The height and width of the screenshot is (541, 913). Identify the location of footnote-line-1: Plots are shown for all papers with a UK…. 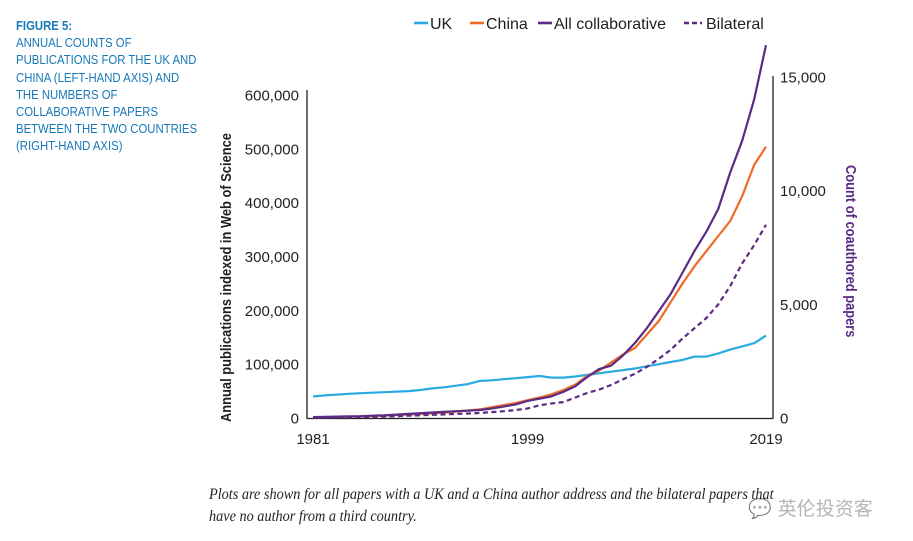
(491, 494).